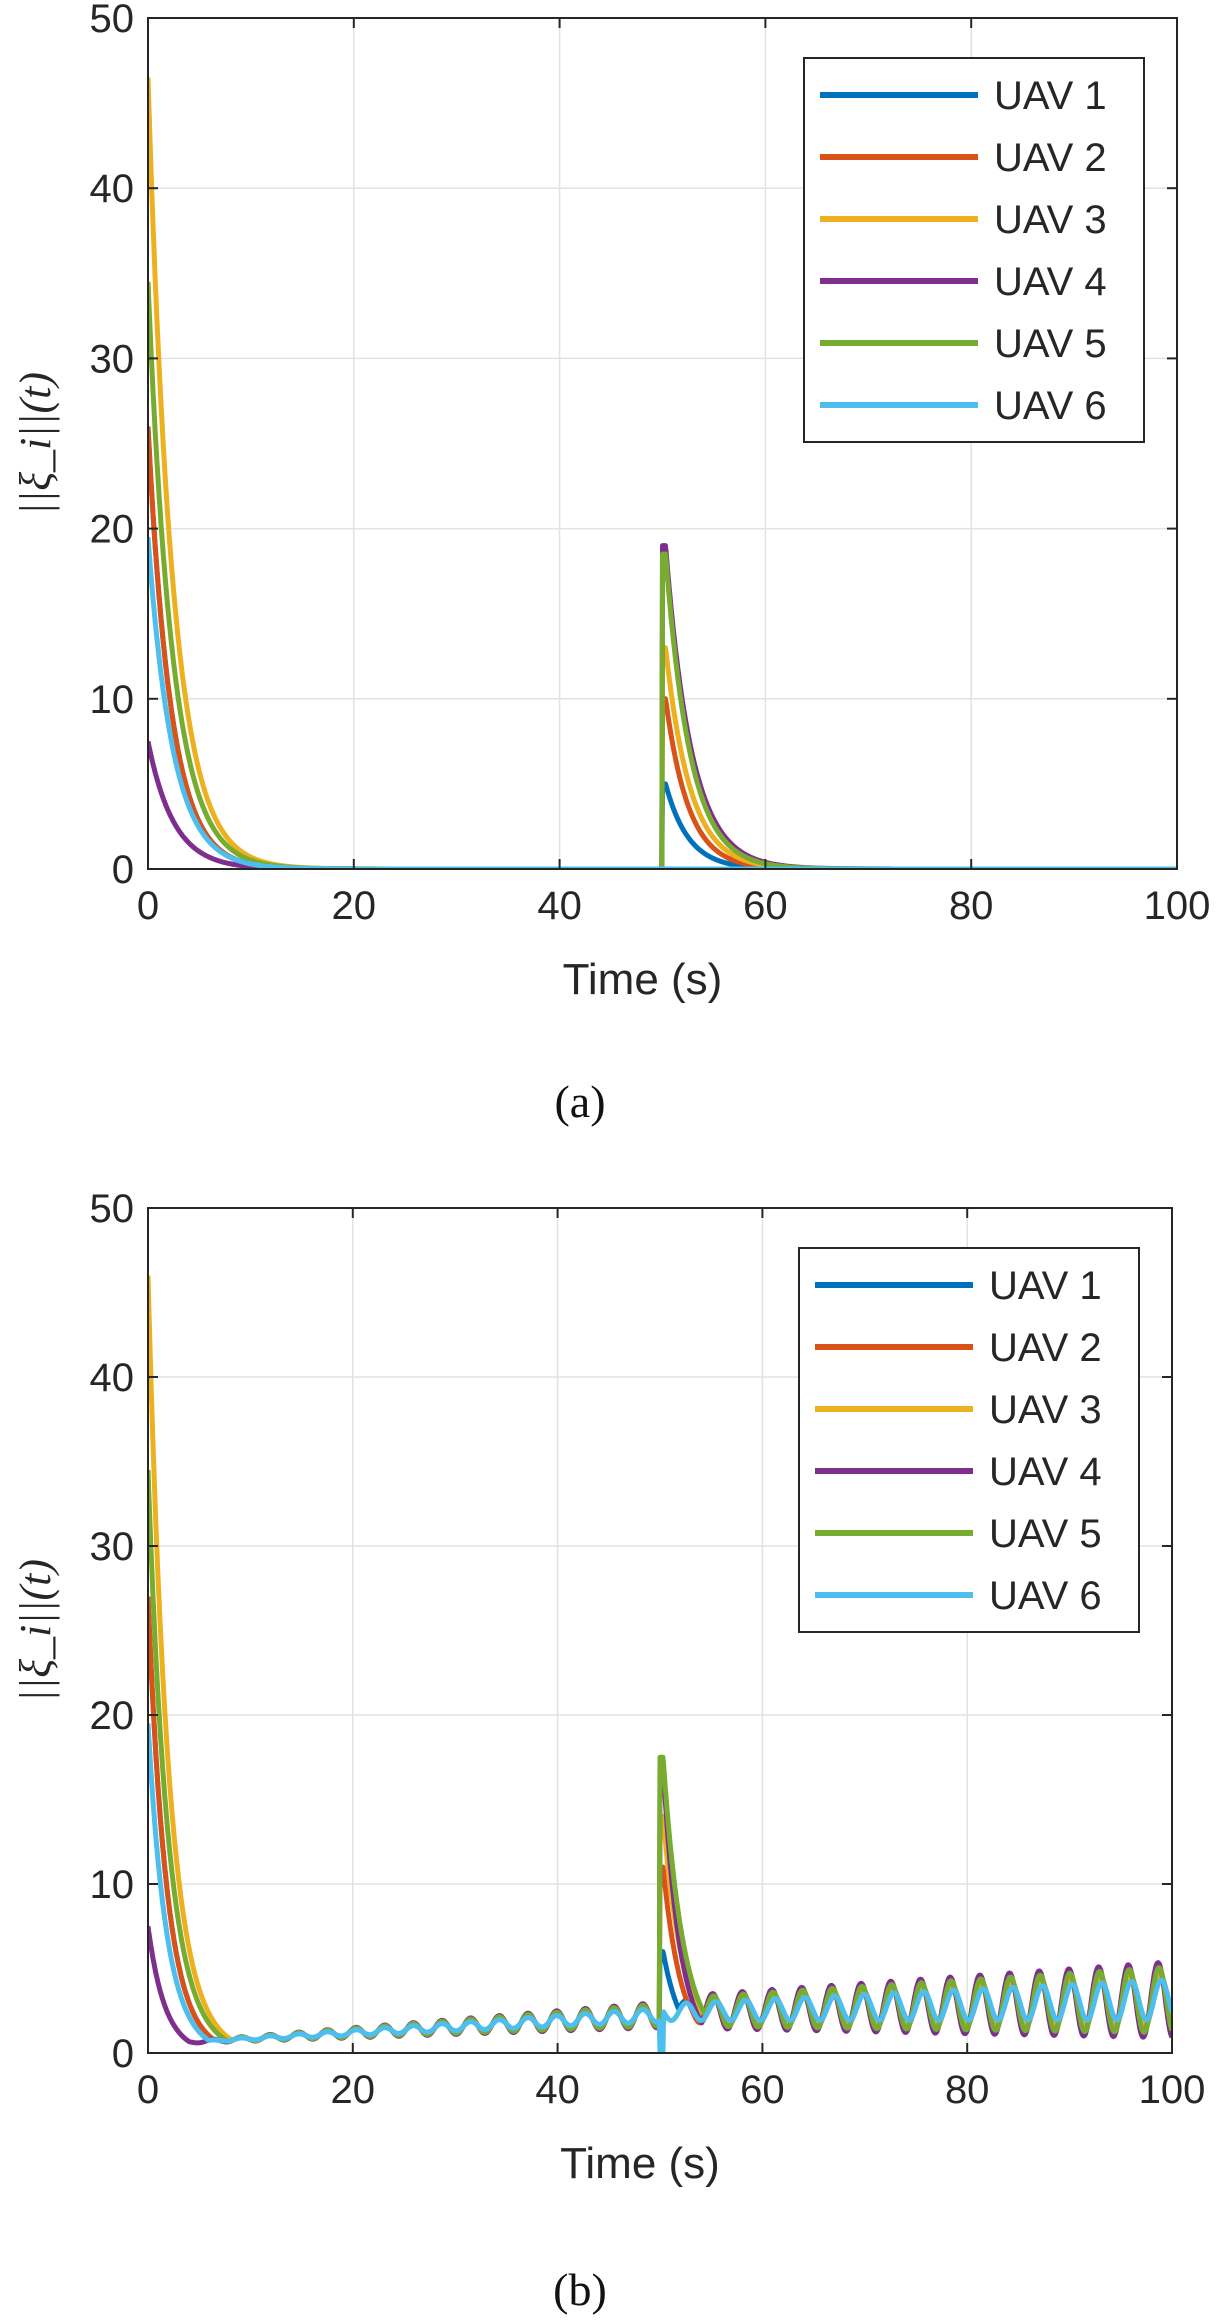 The height and width of the screenshot is (2324, 1217). I want to click on panel-caption: (b), so click(580, 2289).